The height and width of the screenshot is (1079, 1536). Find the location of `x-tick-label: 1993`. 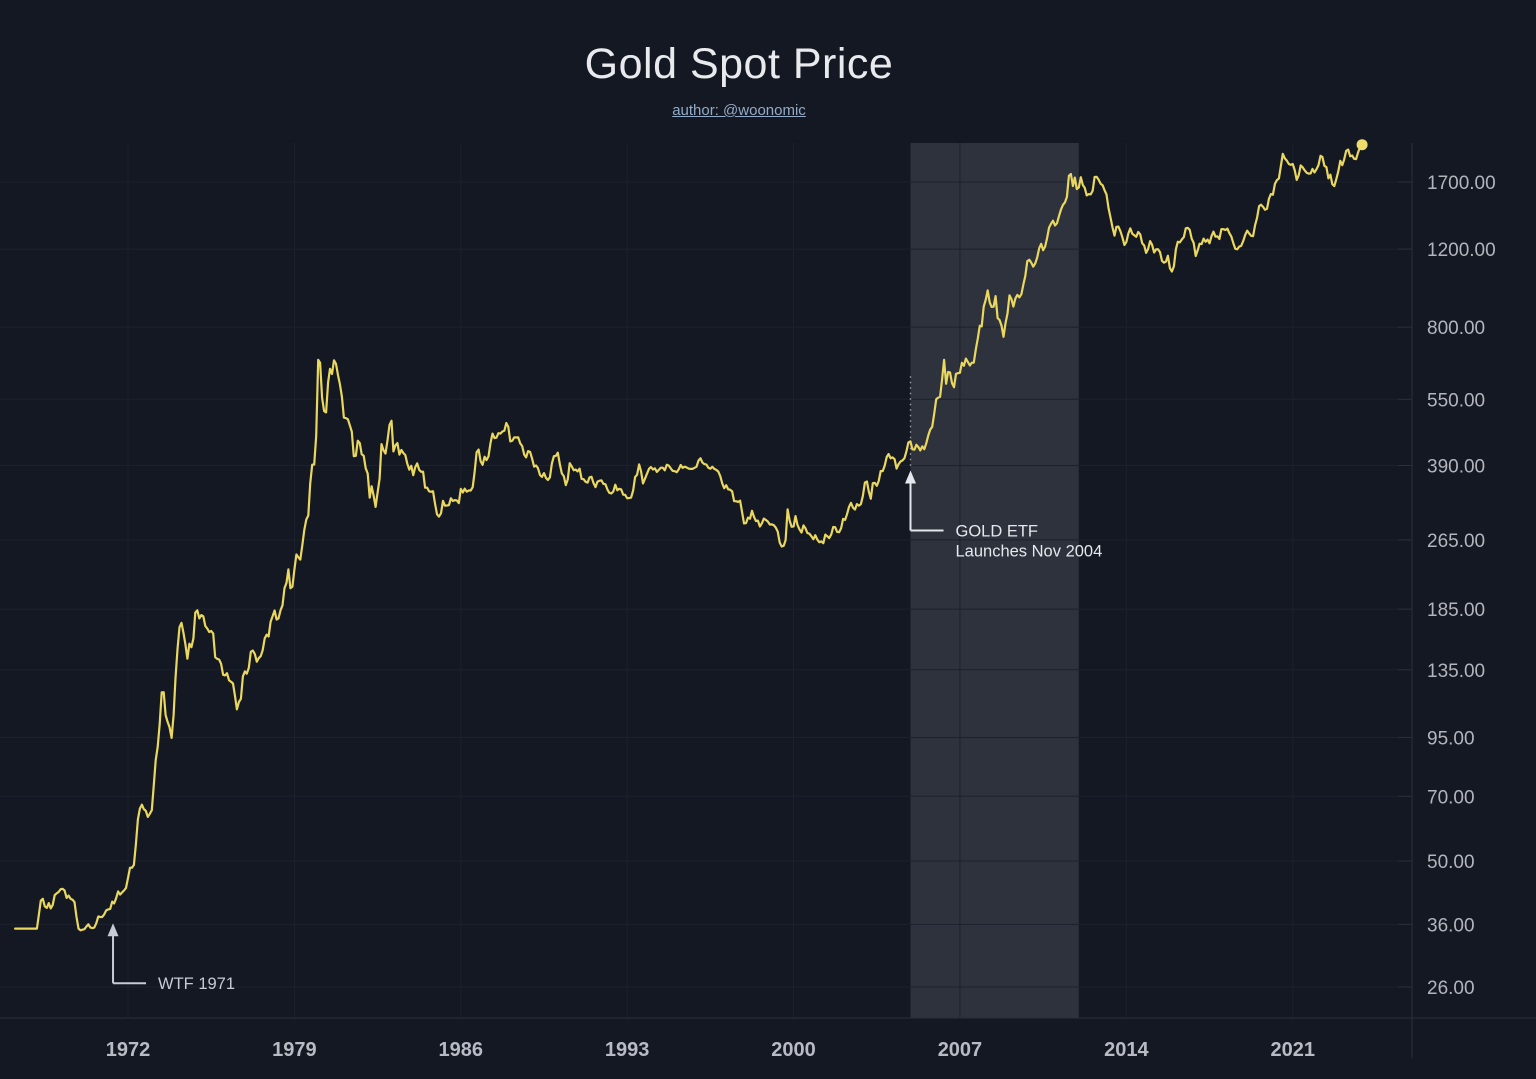

x-tick-label: 1993 is located at coordinates (627, 1050).